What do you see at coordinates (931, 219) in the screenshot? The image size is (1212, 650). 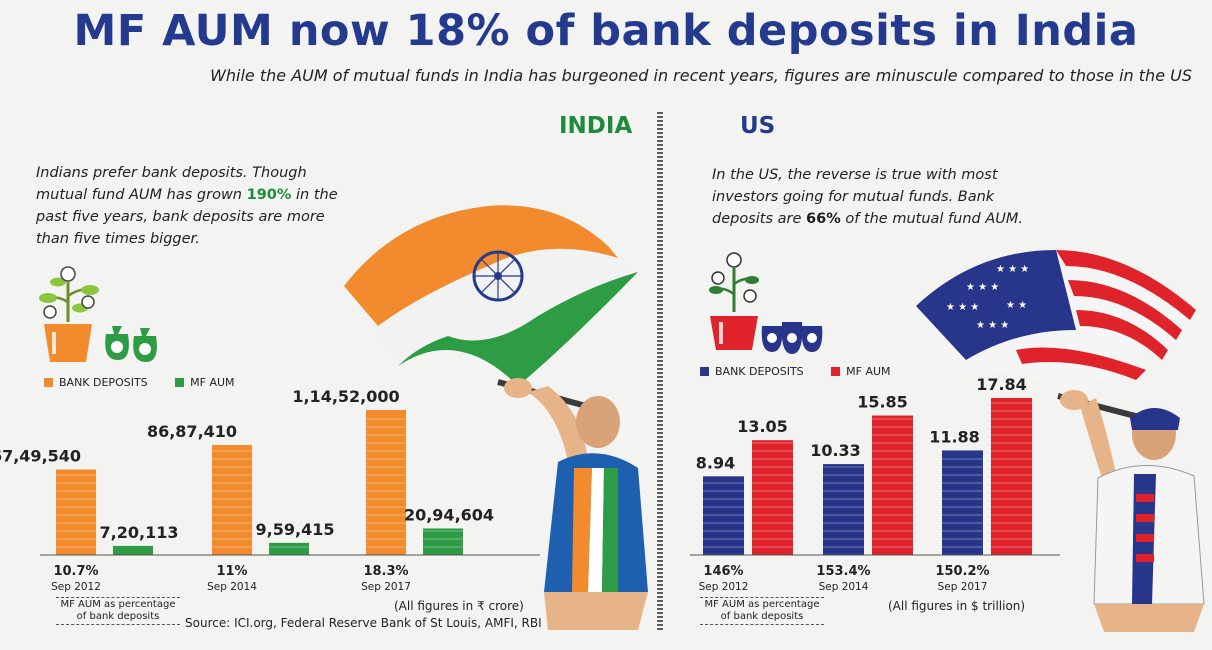 I see `us-intro-after: of the mutual fund AUM.` at bounding box center [931, 219].